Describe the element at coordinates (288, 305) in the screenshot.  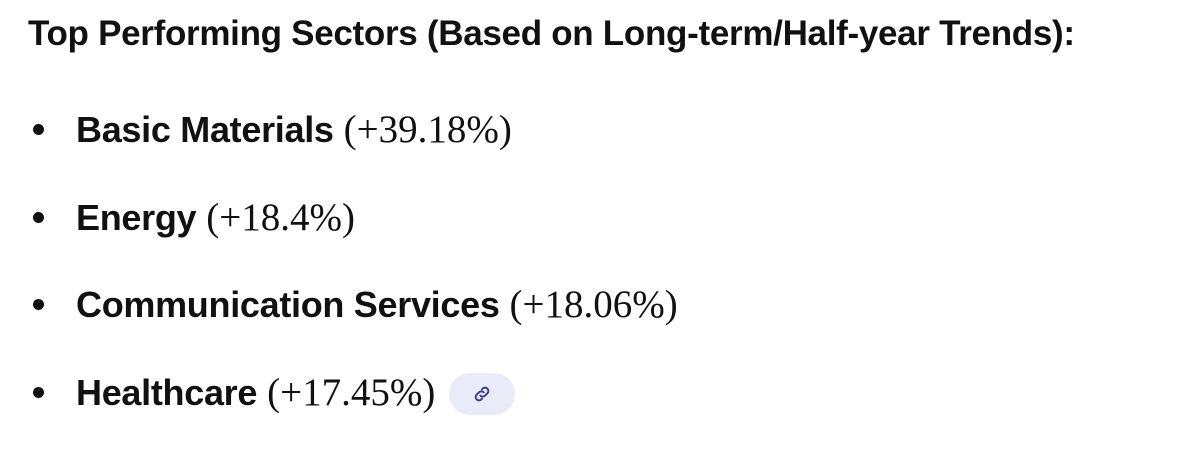
I see `sector-name: Communication Services` at that location.